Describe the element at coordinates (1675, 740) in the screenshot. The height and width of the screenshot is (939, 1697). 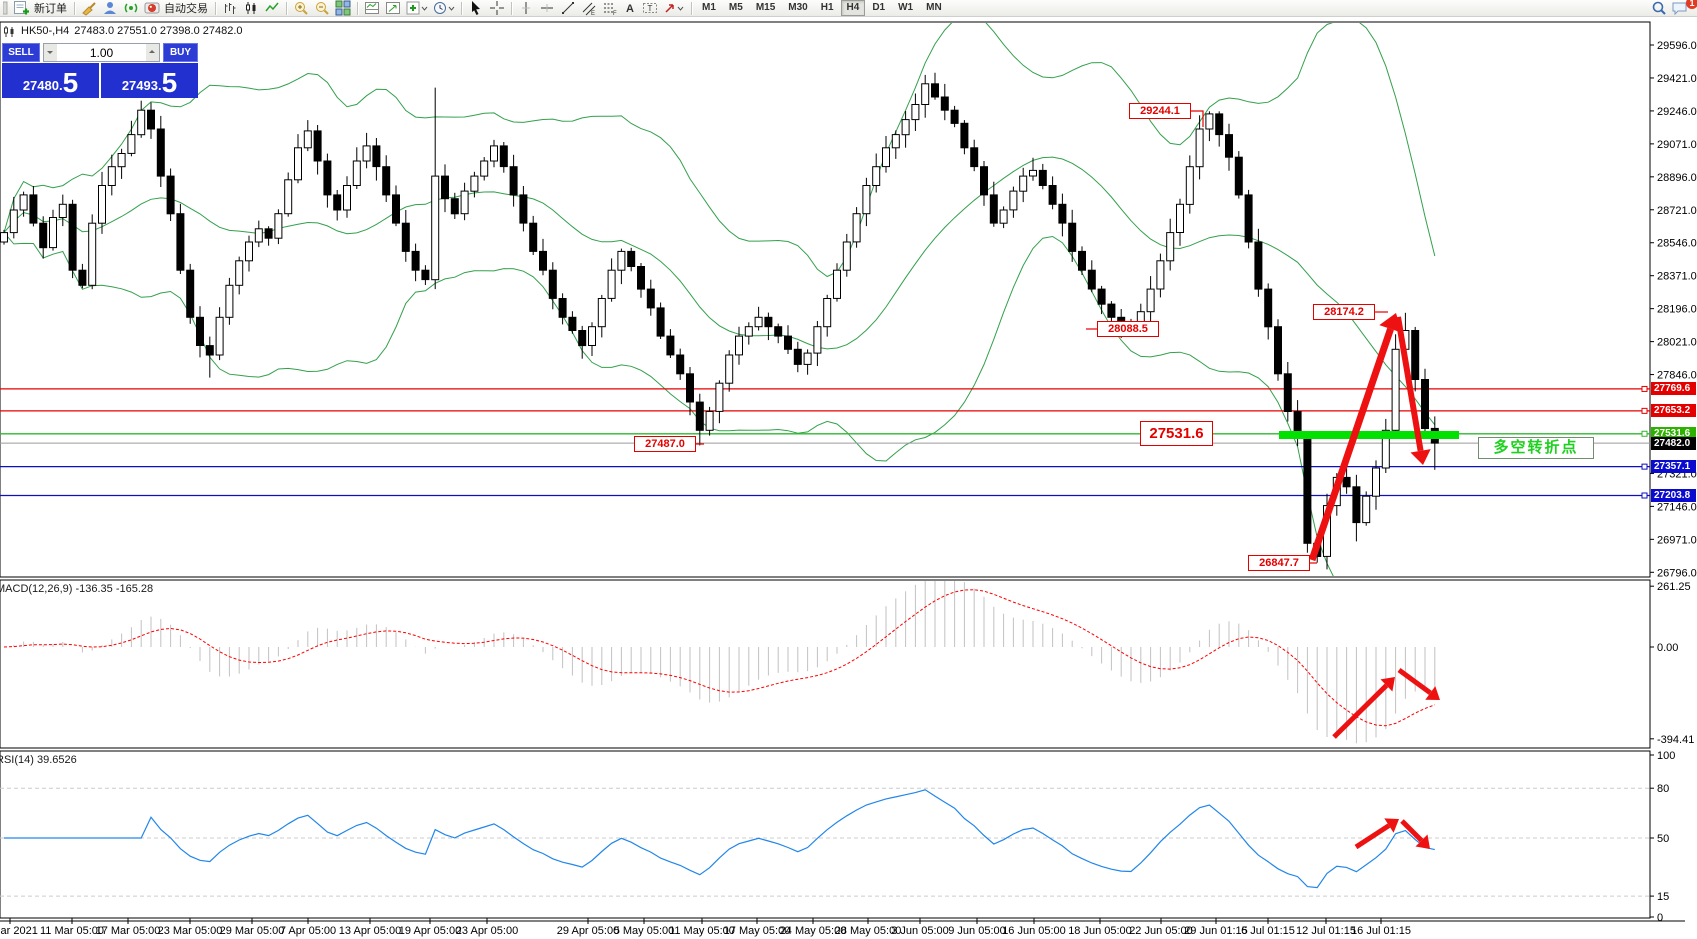
I see `macd-tick-label: -394.41` at that location.